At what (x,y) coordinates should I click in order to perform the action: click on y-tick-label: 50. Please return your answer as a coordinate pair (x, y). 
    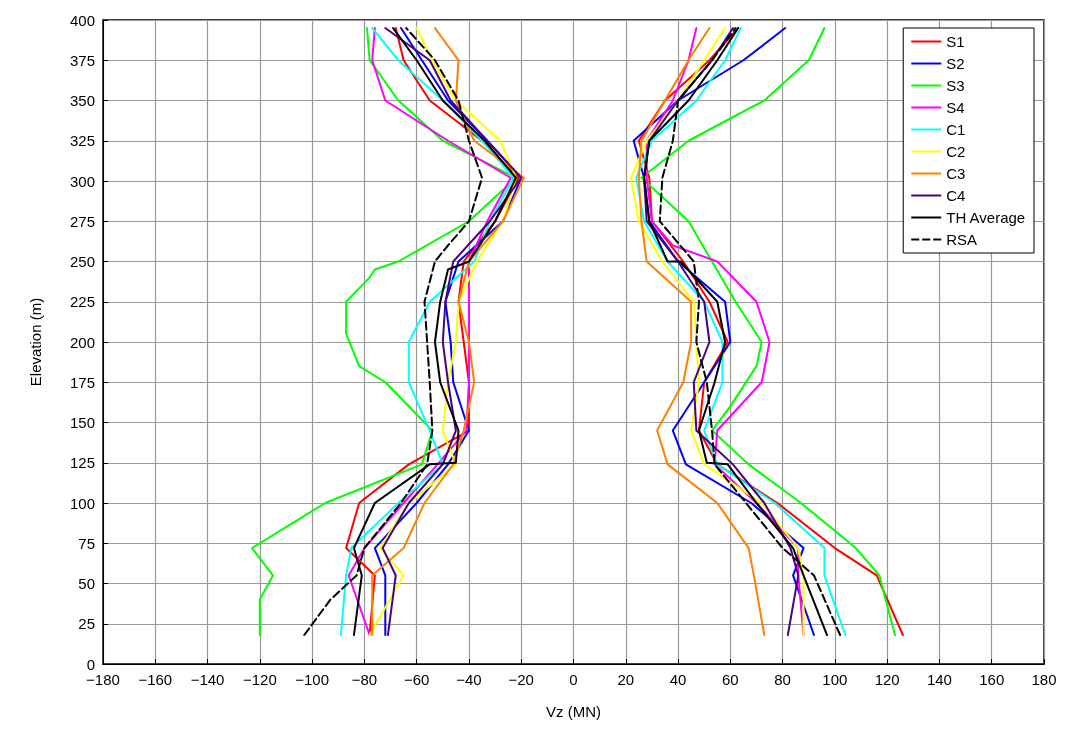
    Looking at the image, I should click on (86, 583).